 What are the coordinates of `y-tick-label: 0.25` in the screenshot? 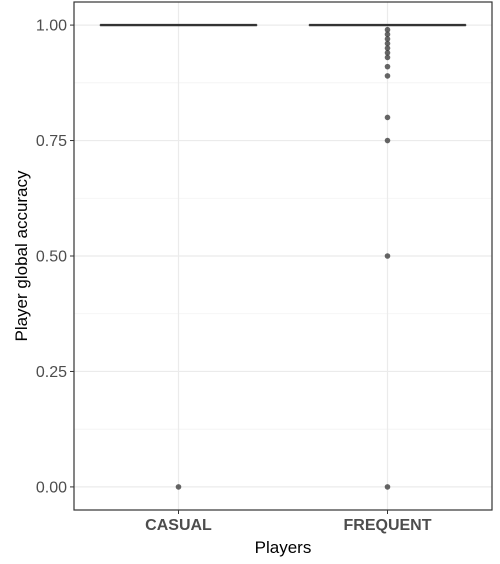 It's located at (51, 372).